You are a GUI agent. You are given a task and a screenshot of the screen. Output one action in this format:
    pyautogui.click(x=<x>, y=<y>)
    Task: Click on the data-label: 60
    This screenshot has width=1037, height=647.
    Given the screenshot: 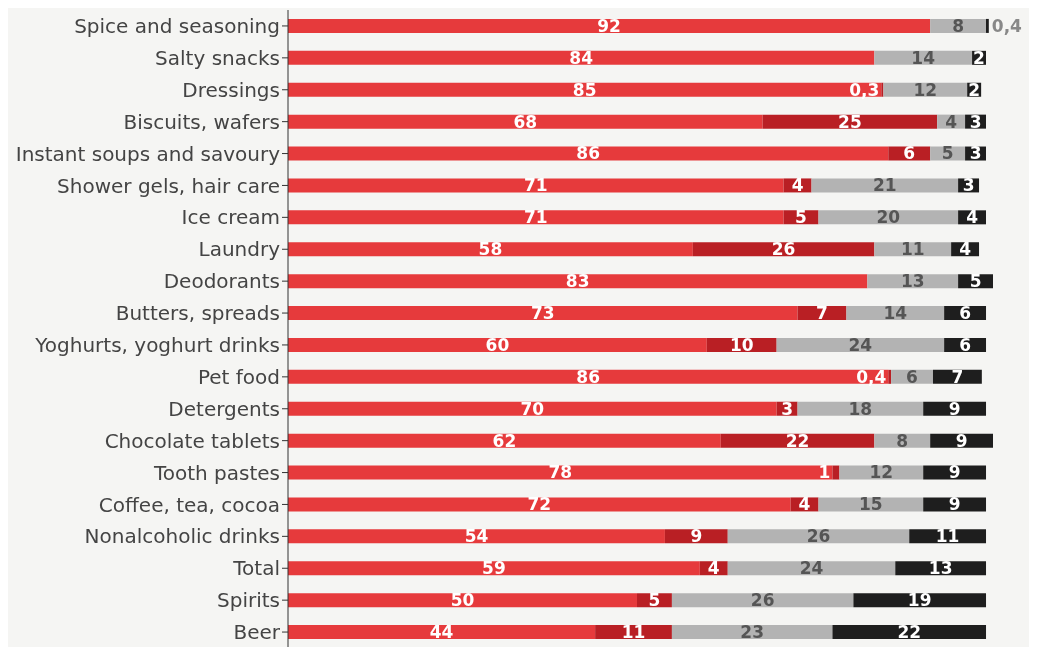 What is the action you would take?
    pyautogui.click(x=497, y=344)
    